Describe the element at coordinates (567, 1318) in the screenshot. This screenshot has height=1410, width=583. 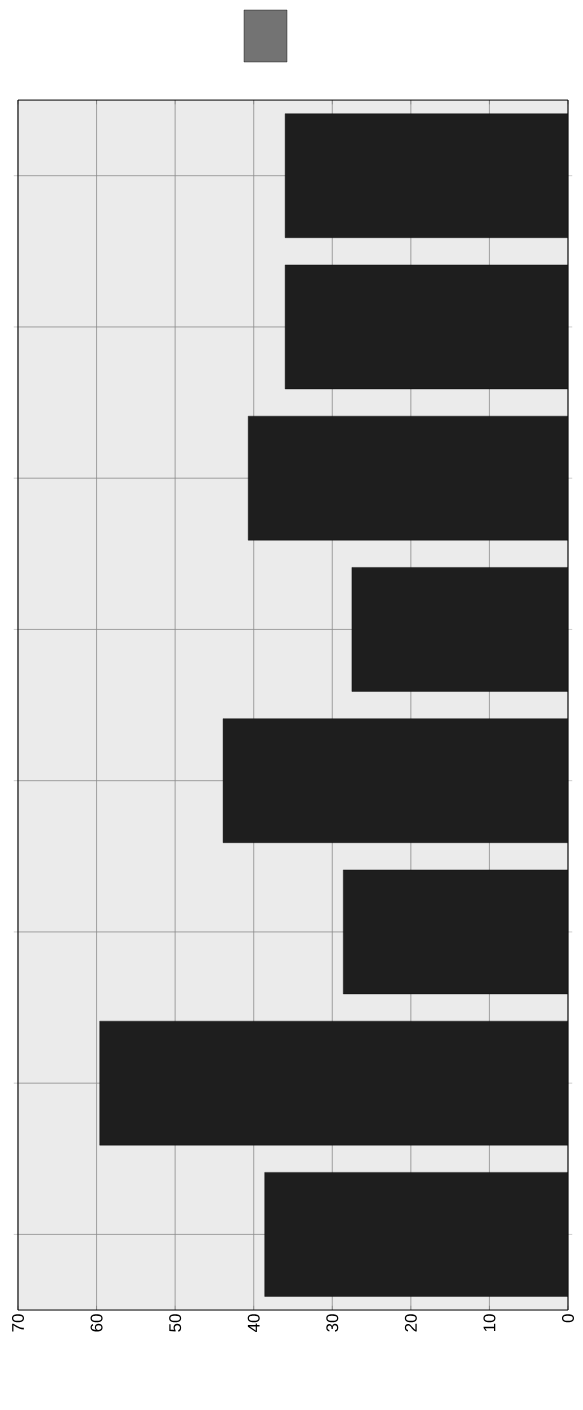
I see `x-tick-label: 0` at that location.